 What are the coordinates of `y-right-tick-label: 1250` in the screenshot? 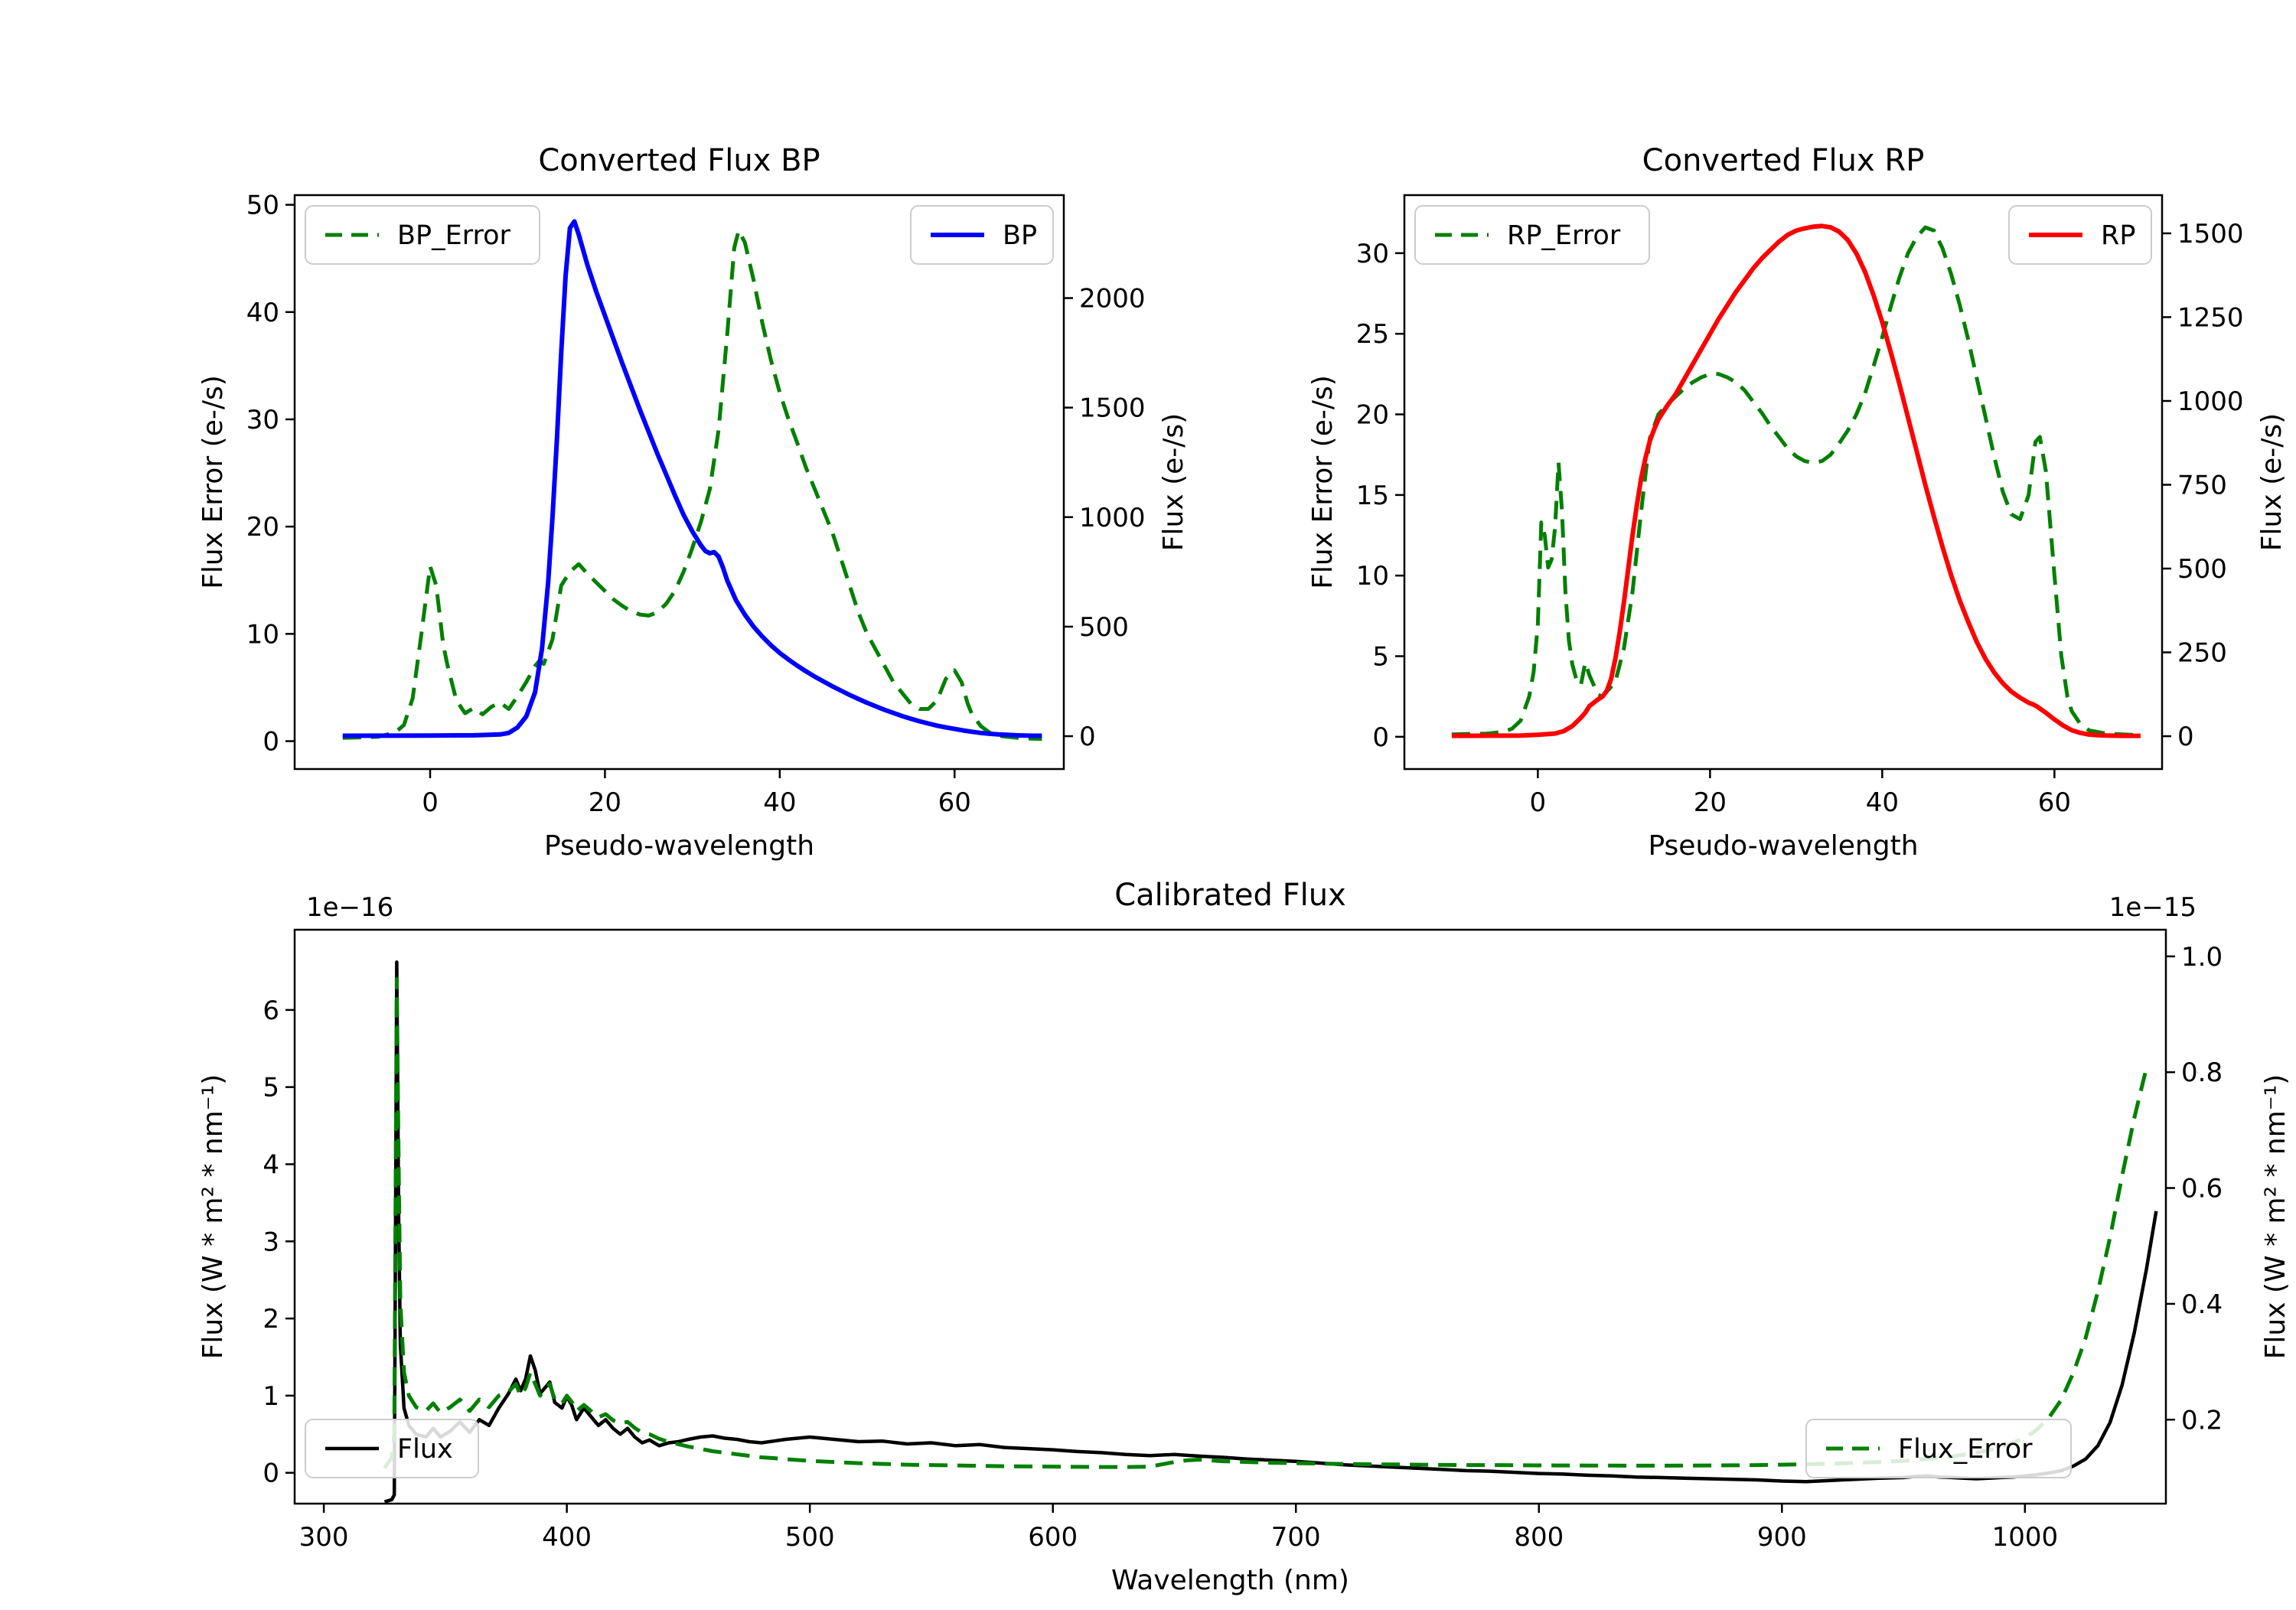 It's located at (2210, 317).